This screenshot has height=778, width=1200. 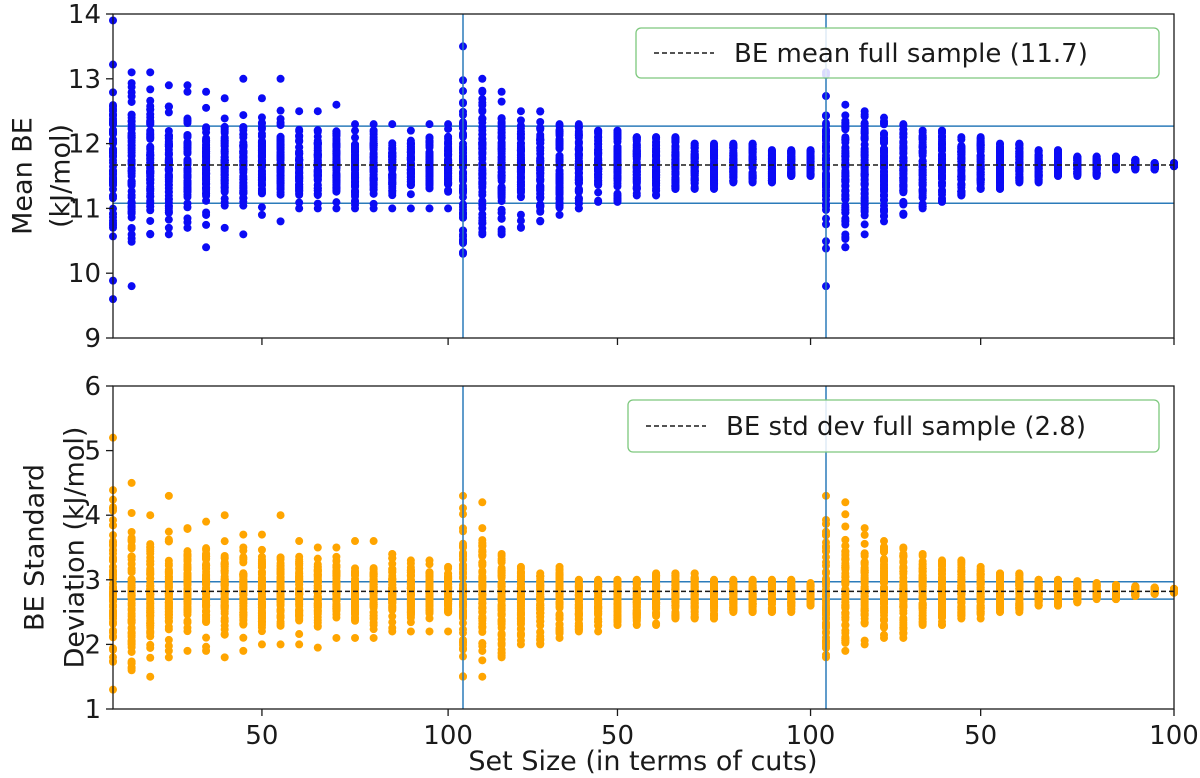 I want to click on y-tick-label: 10, so click(x=84, y=274).